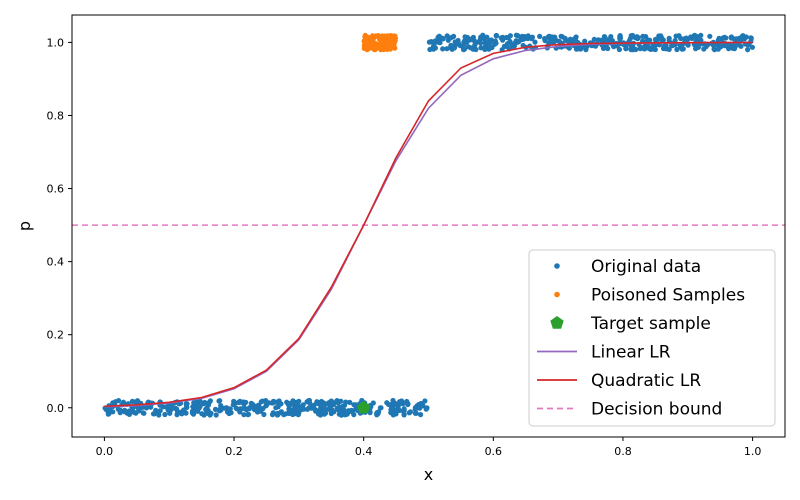 Image resolution: width=800 pixels, height=500 pixels. What do you see at coordinates (234, 451) in the screenshot?
I see `x-tick-label: 0.2` at bounding box center [234, 451].